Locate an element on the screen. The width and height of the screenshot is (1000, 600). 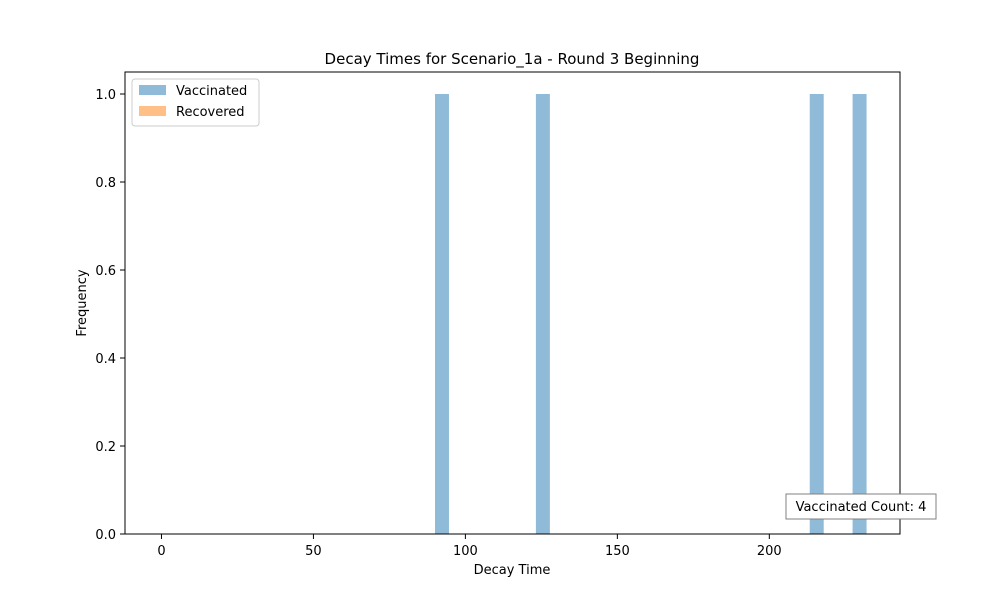
y-tick-label-4: 0.8 is located at coordinates (105, 183).